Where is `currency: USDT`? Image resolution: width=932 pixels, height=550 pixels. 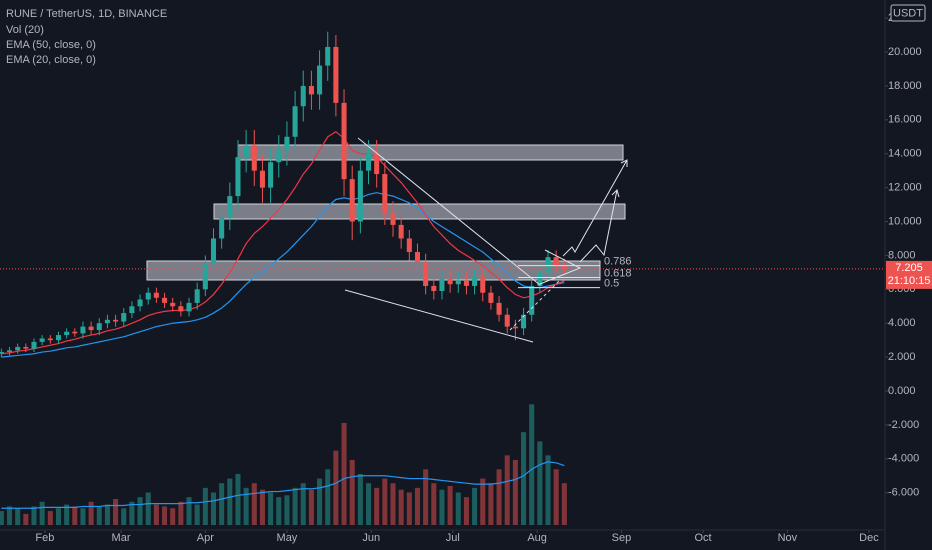 currency: USDT is located at coordinates (908, 13).